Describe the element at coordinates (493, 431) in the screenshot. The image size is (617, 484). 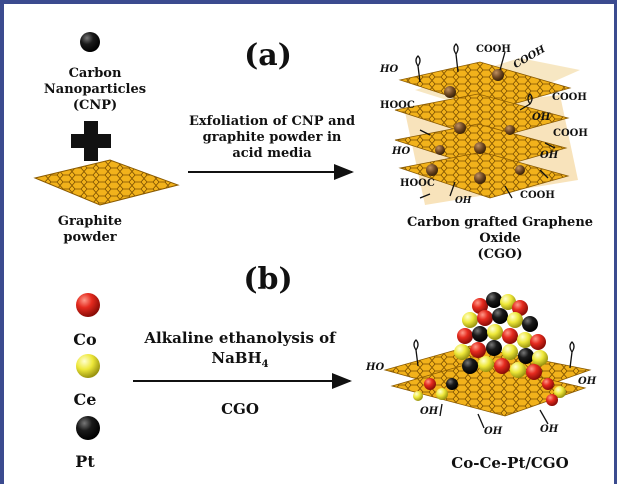
I see `group-oh-b2: OH` at that location.